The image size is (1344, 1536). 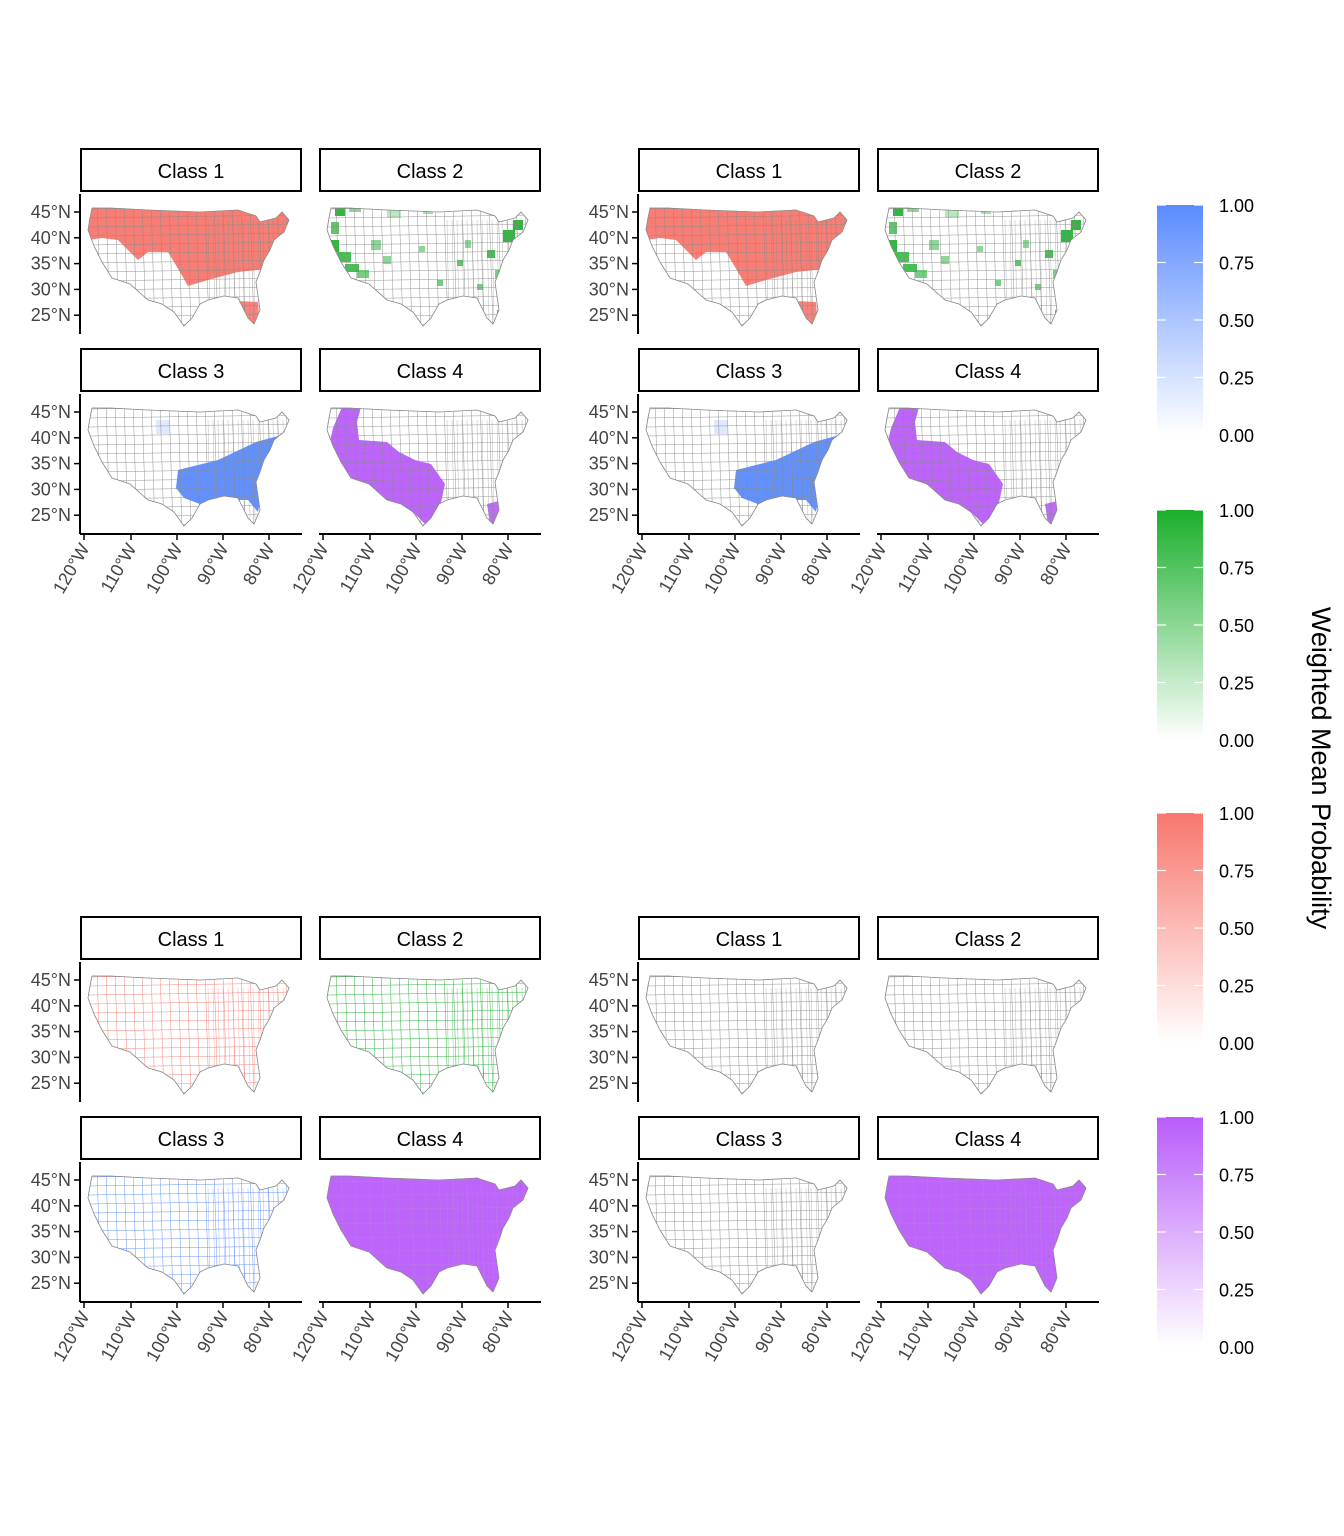 I want to click on probability-fill, so click(x=217, y=466).